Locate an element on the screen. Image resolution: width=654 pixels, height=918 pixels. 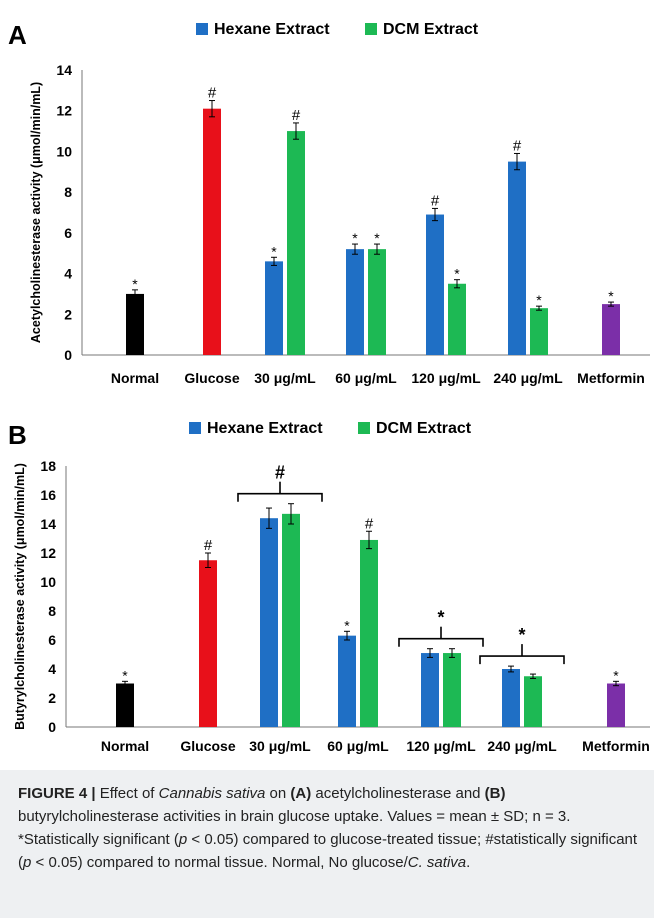
chart-a-y-tick-6: 6 is located at coordinates (68, 233).